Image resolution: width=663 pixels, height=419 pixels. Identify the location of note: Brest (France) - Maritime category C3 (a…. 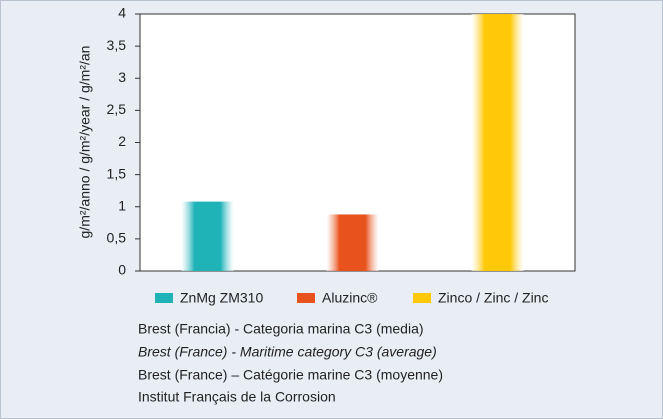
(287, 352).